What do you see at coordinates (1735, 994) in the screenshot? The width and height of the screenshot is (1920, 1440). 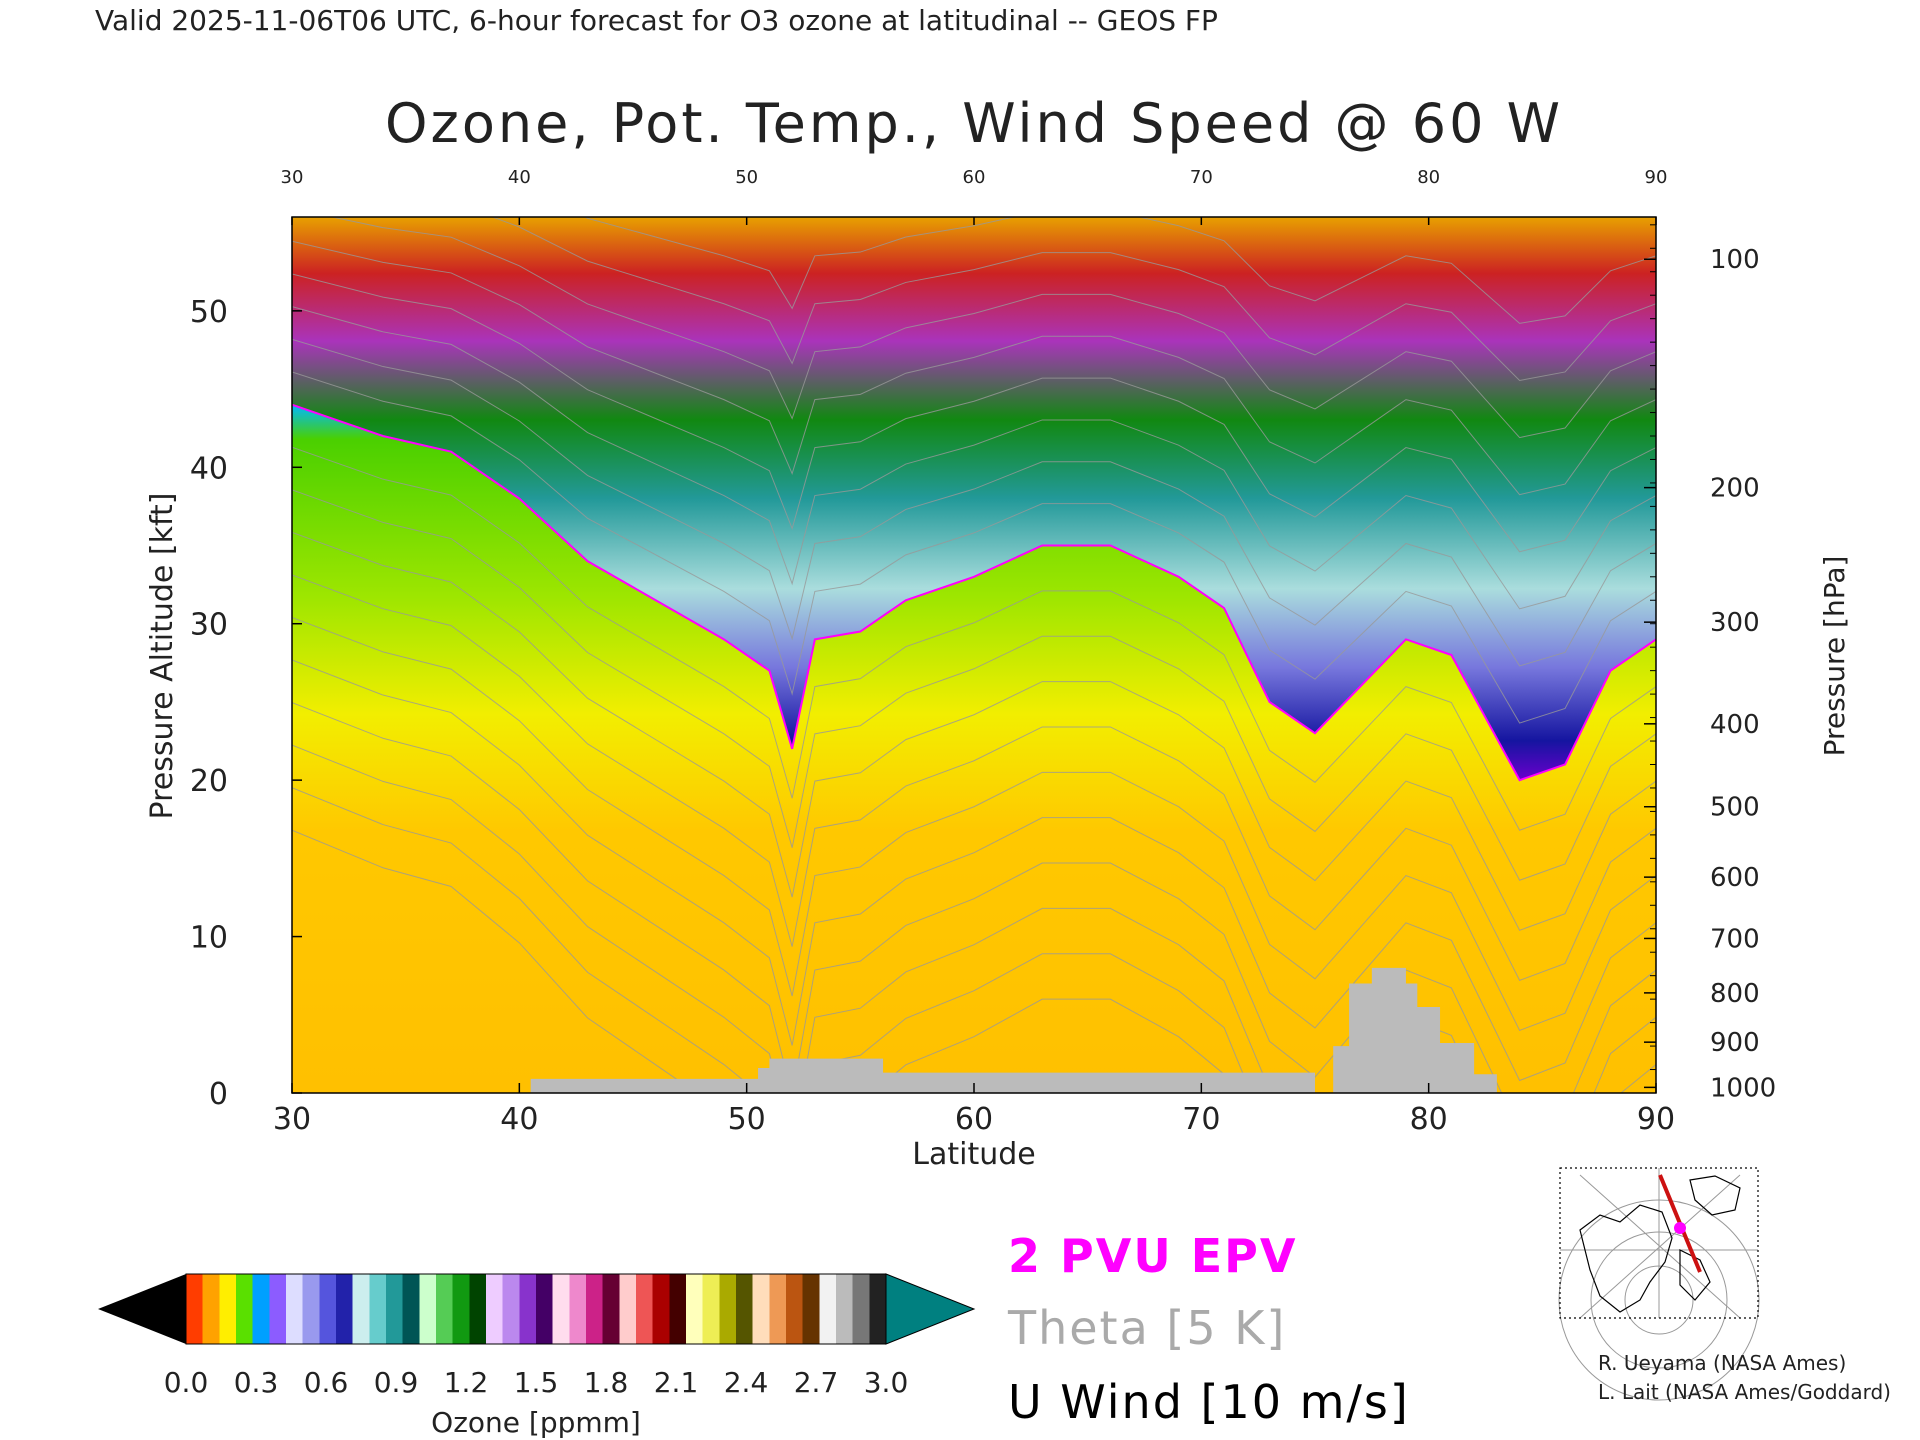 I see `pressure-tick-label: 800` at bounding box center [1735, 994].